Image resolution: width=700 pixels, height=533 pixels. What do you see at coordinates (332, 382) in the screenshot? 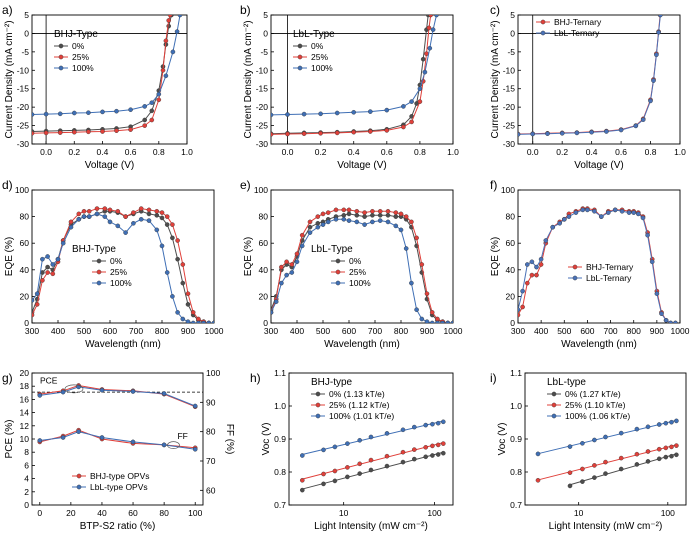
I see `panel-title: BHJ-type` at bounding box center [332, 382].